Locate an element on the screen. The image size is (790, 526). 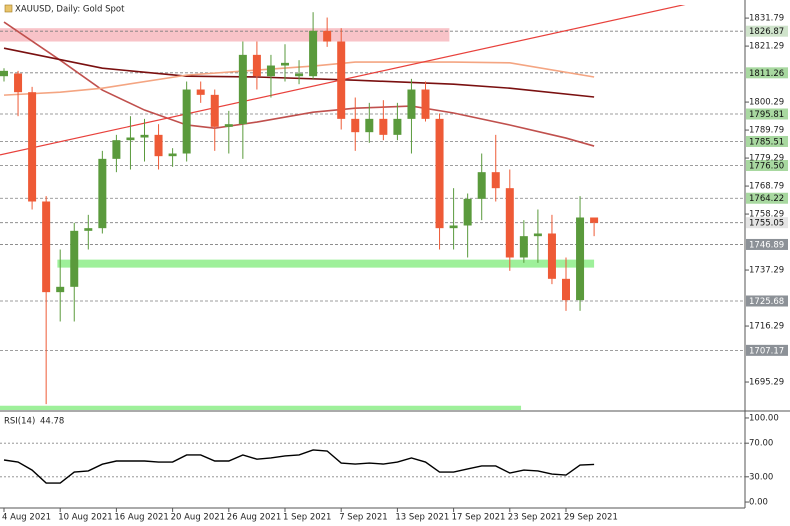
y-tick-label: 1716.29 is located at coordinates (766, 327).